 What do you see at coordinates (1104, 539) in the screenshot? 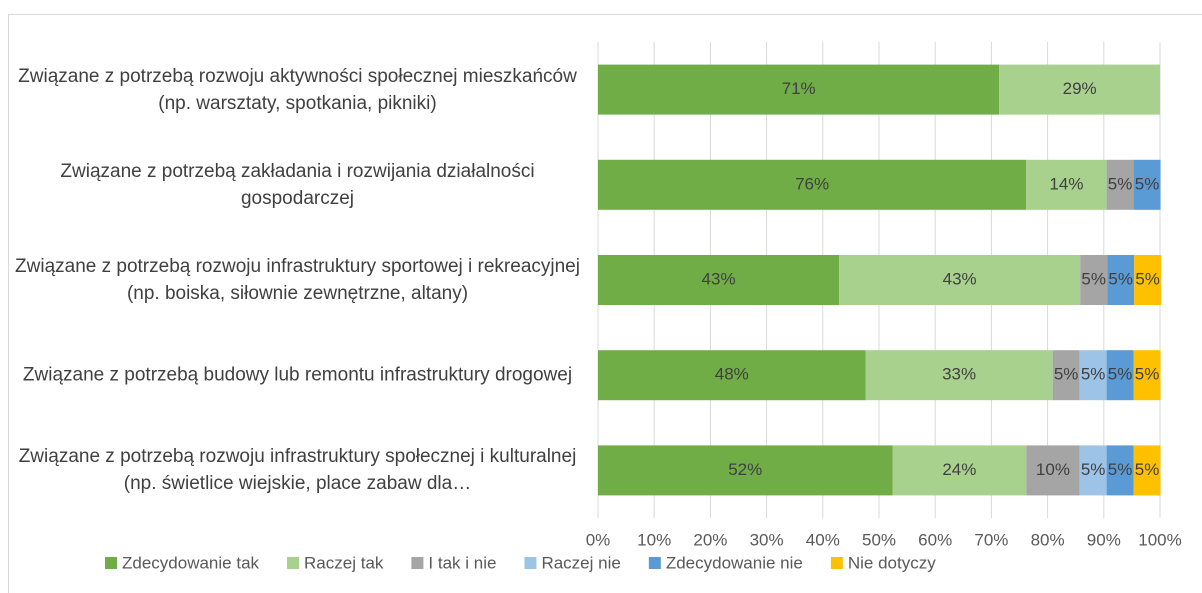
I see `x-tick-label: 90%` at bounding box center [1104, 539].